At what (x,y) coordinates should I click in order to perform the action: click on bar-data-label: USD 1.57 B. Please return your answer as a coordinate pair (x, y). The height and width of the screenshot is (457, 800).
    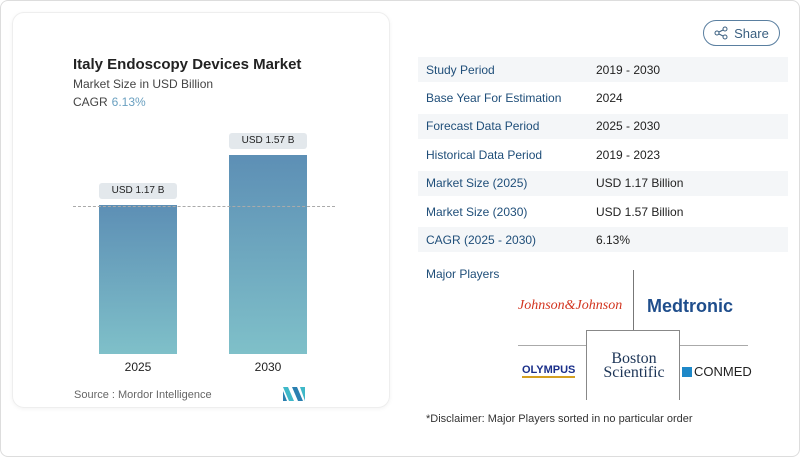
    Looking at the image, I should click on (268, 140).